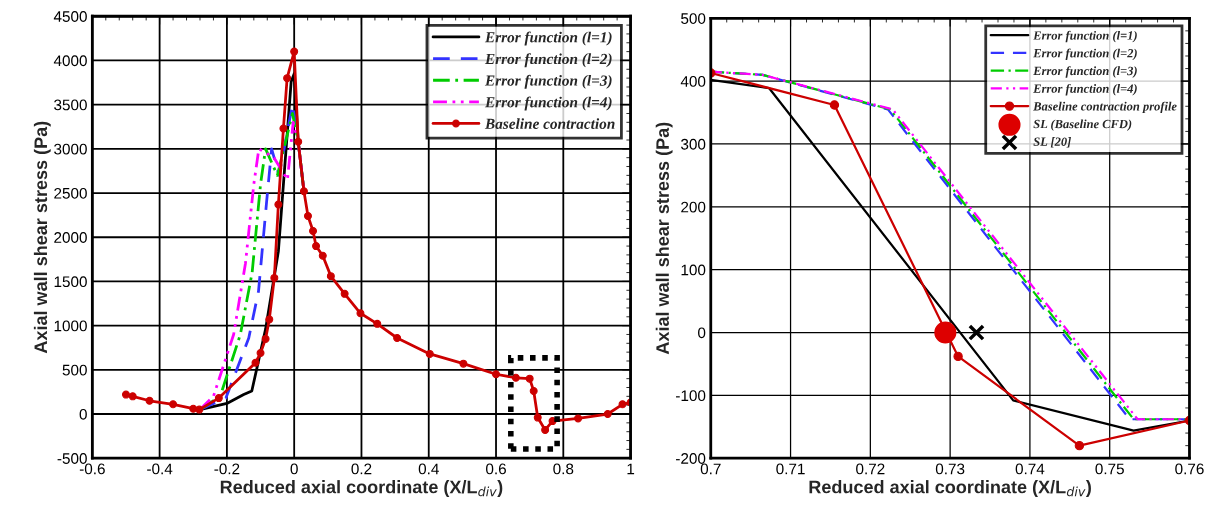 The height and width of the screenshot is (508, 1215). Describe the element at coordinates (70, 105) in the screenshot. I see `y-tick-label: 3500` at that location.